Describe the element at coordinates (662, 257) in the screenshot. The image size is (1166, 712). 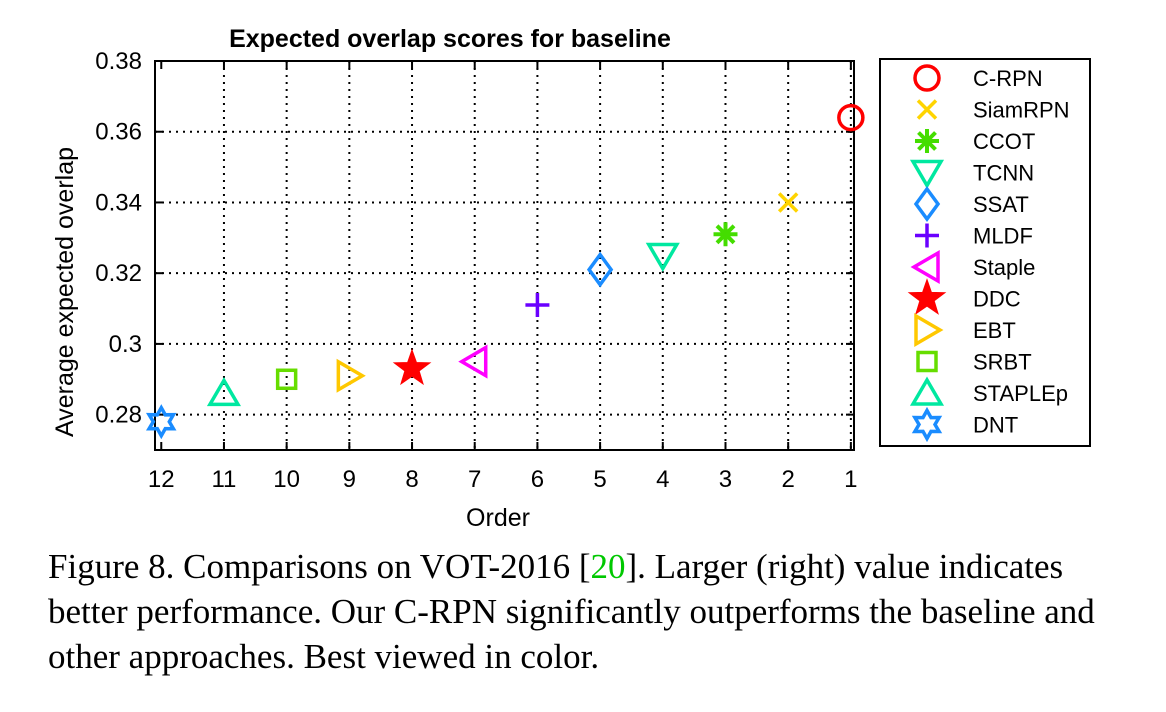
I see `marker-tcnn` at that location.